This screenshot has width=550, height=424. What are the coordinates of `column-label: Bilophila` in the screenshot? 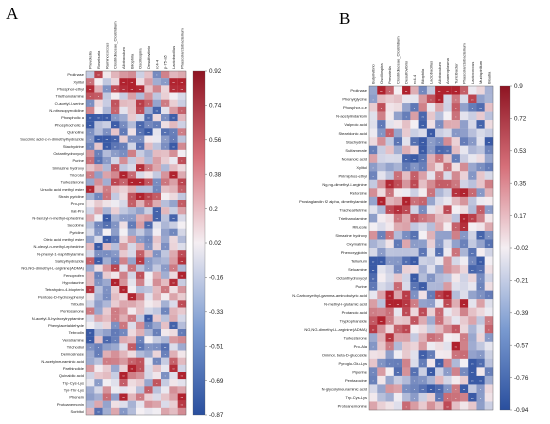 It's located at (131, 61).